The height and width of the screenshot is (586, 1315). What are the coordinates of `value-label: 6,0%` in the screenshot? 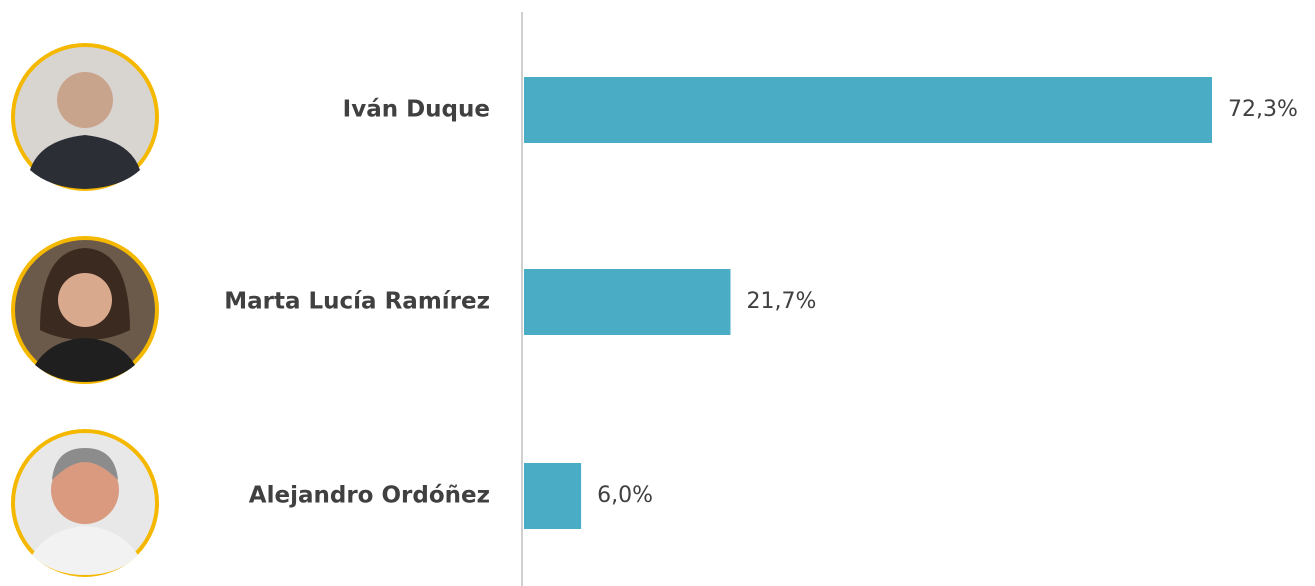 It's located at (625, 495).